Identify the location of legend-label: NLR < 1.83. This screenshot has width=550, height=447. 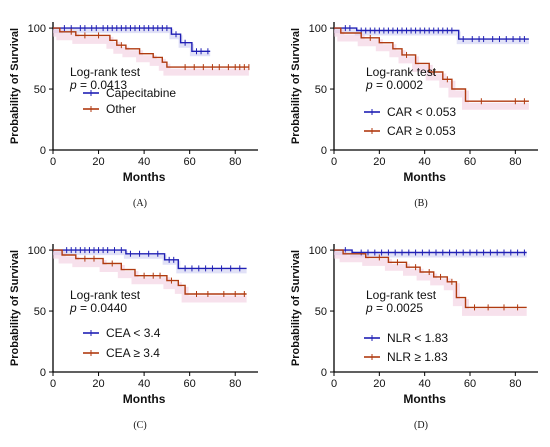
(417, 338).